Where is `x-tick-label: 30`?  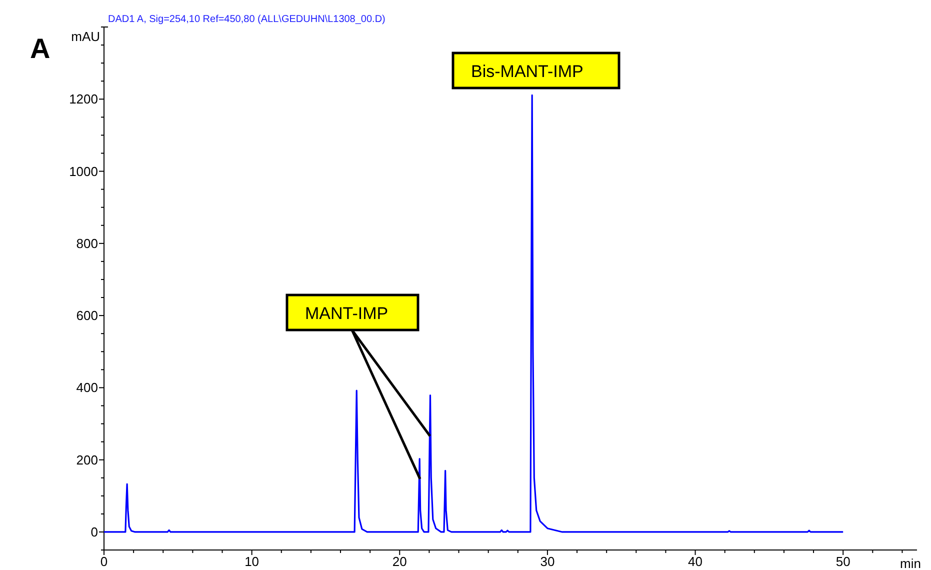 x-tick-label: 30 is located at coordinates (547, 561).